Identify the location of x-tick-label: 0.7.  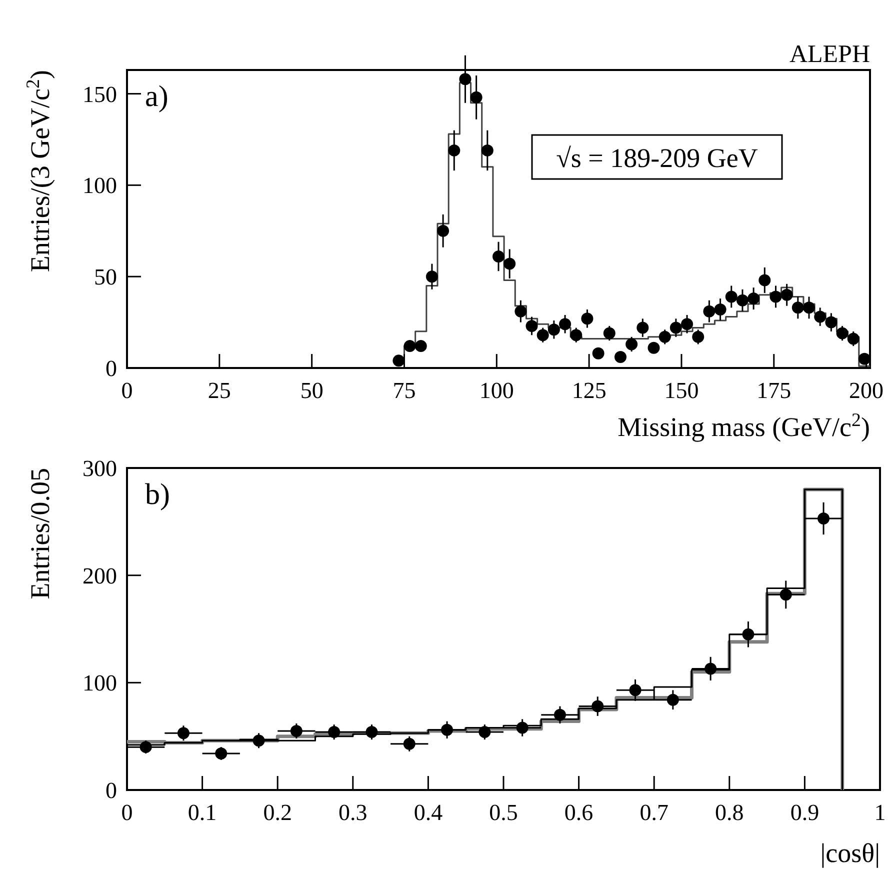
(654, 812).